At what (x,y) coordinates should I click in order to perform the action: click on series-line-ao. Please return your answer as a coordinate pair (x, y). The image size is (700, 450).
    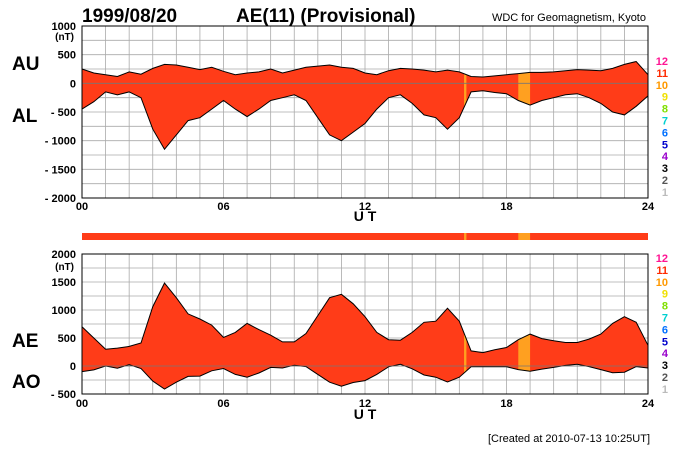
    Looking at the image, I should click on (365, 376).